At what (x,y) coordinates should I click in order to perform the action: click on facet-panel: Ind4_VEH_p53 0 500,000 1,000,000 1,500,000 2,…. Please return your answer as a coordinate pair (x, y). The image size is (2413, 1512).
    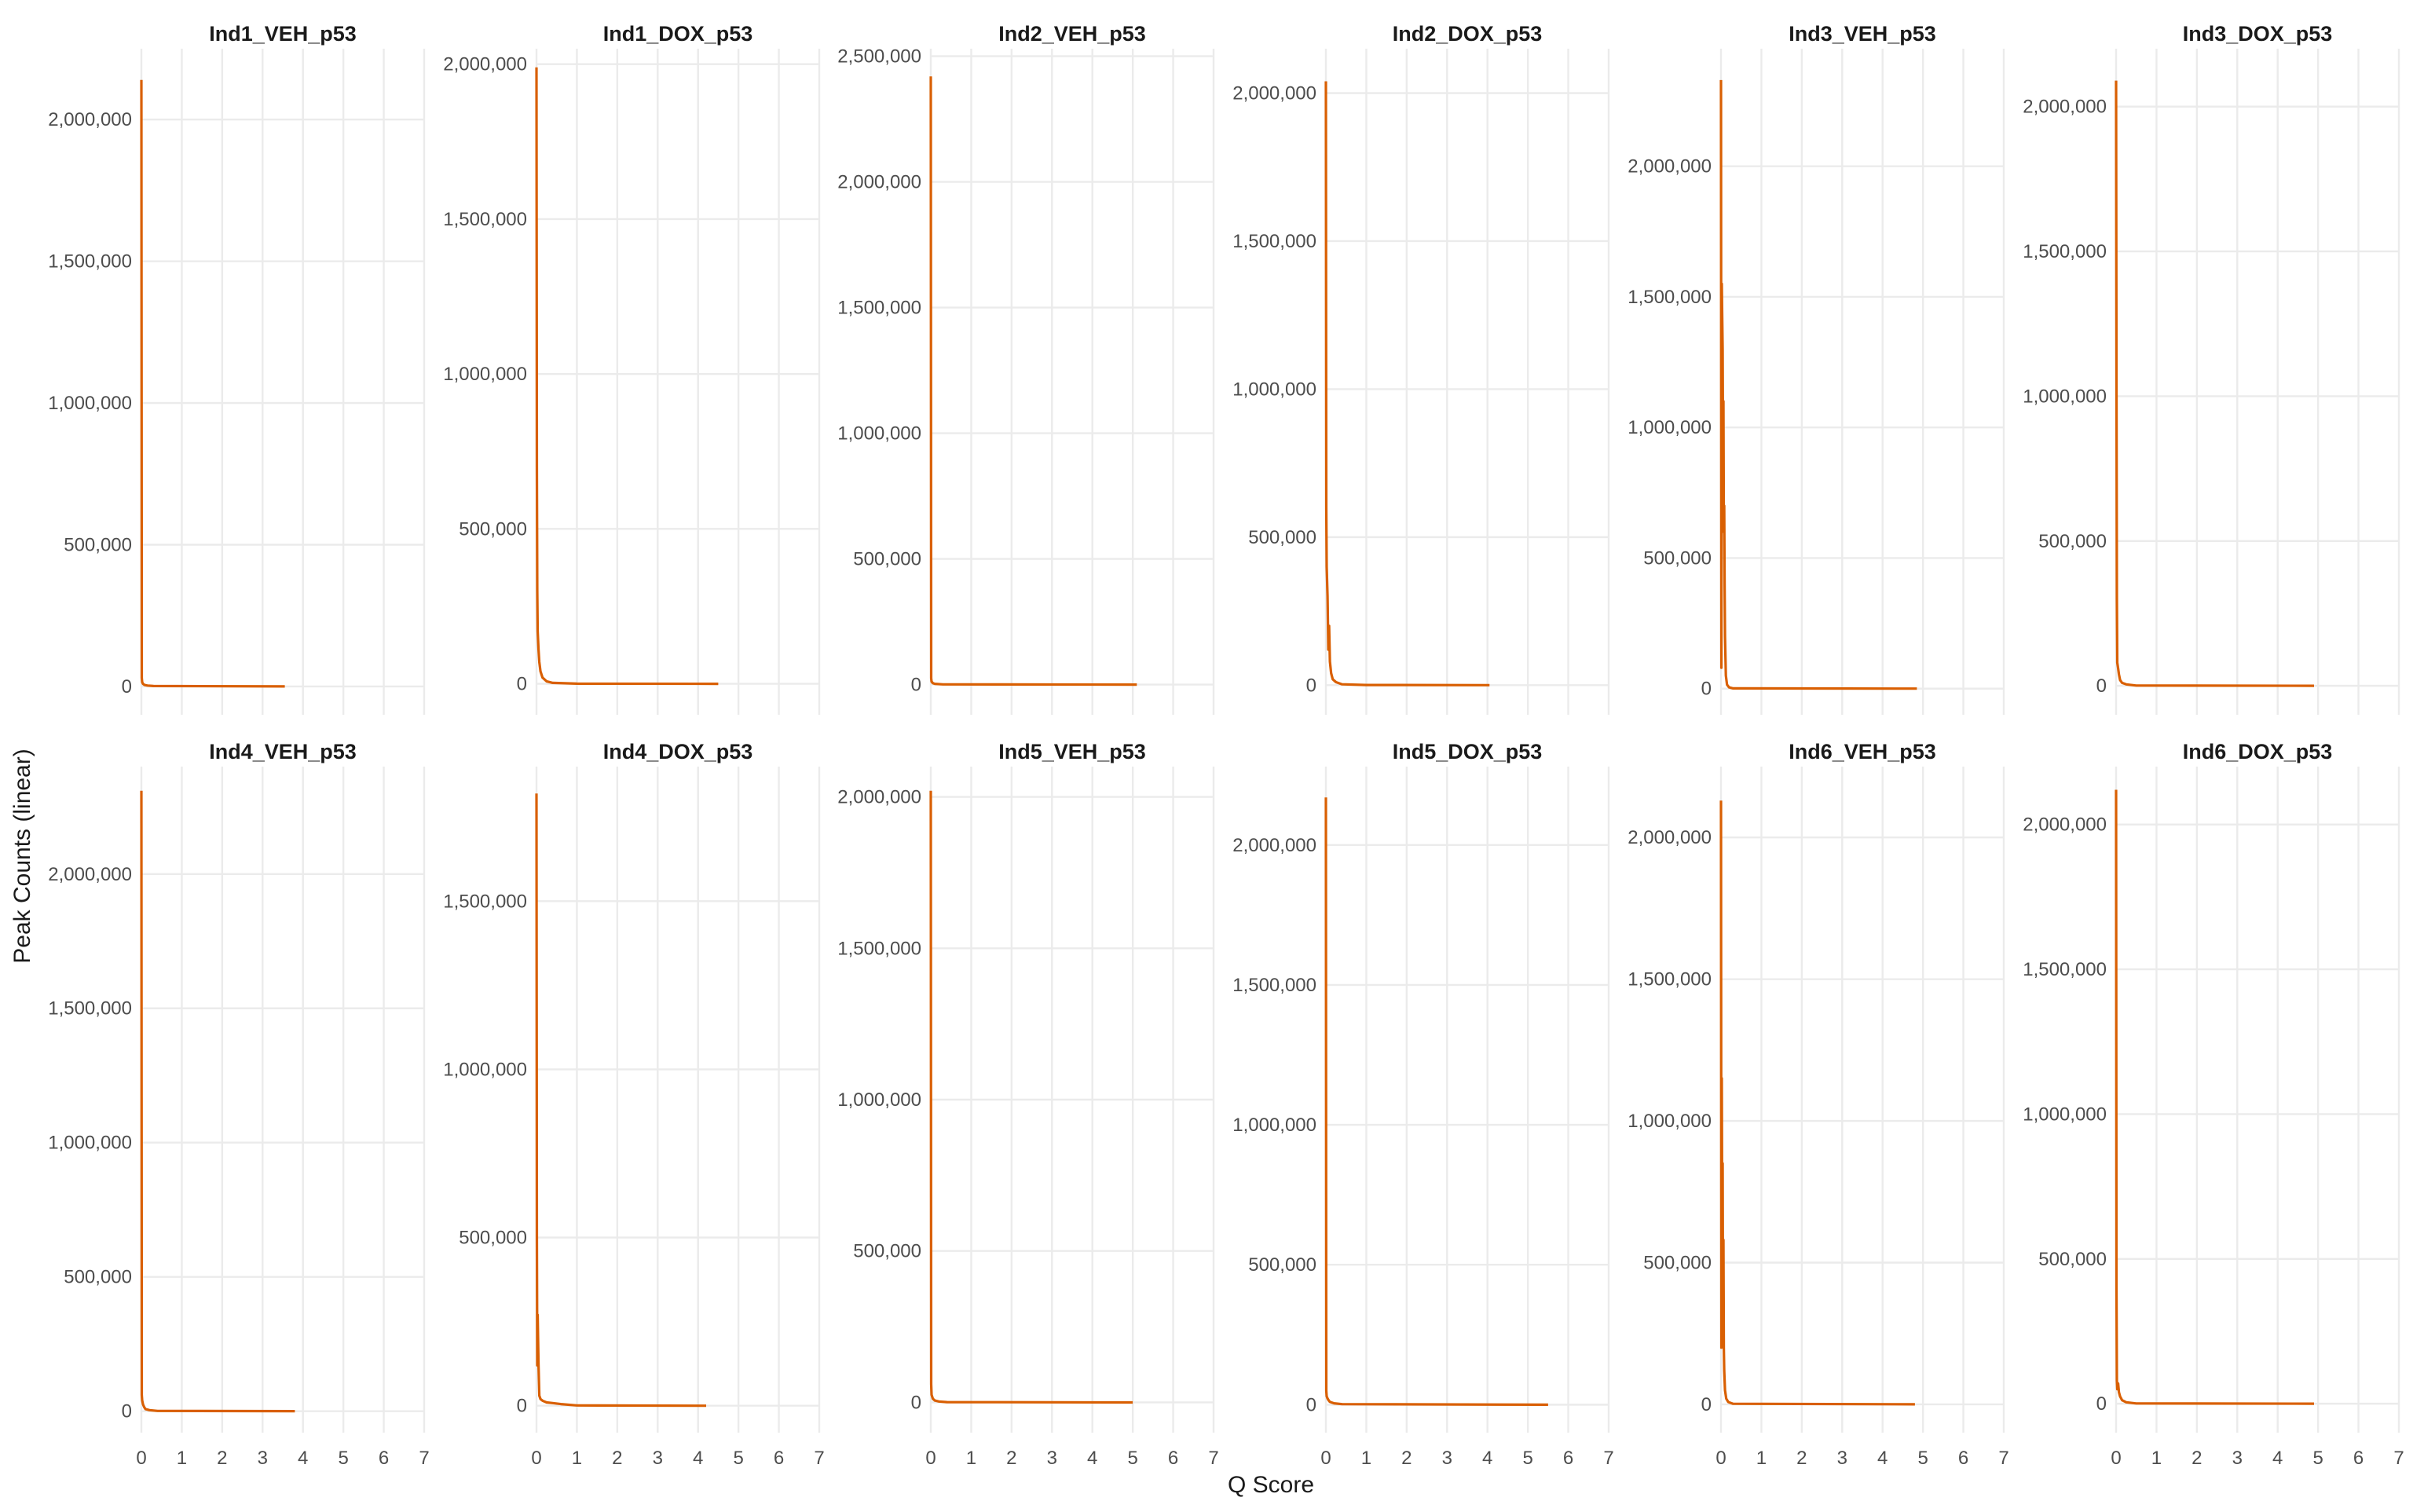
    Looking at the image, I should click on (239, 1104).